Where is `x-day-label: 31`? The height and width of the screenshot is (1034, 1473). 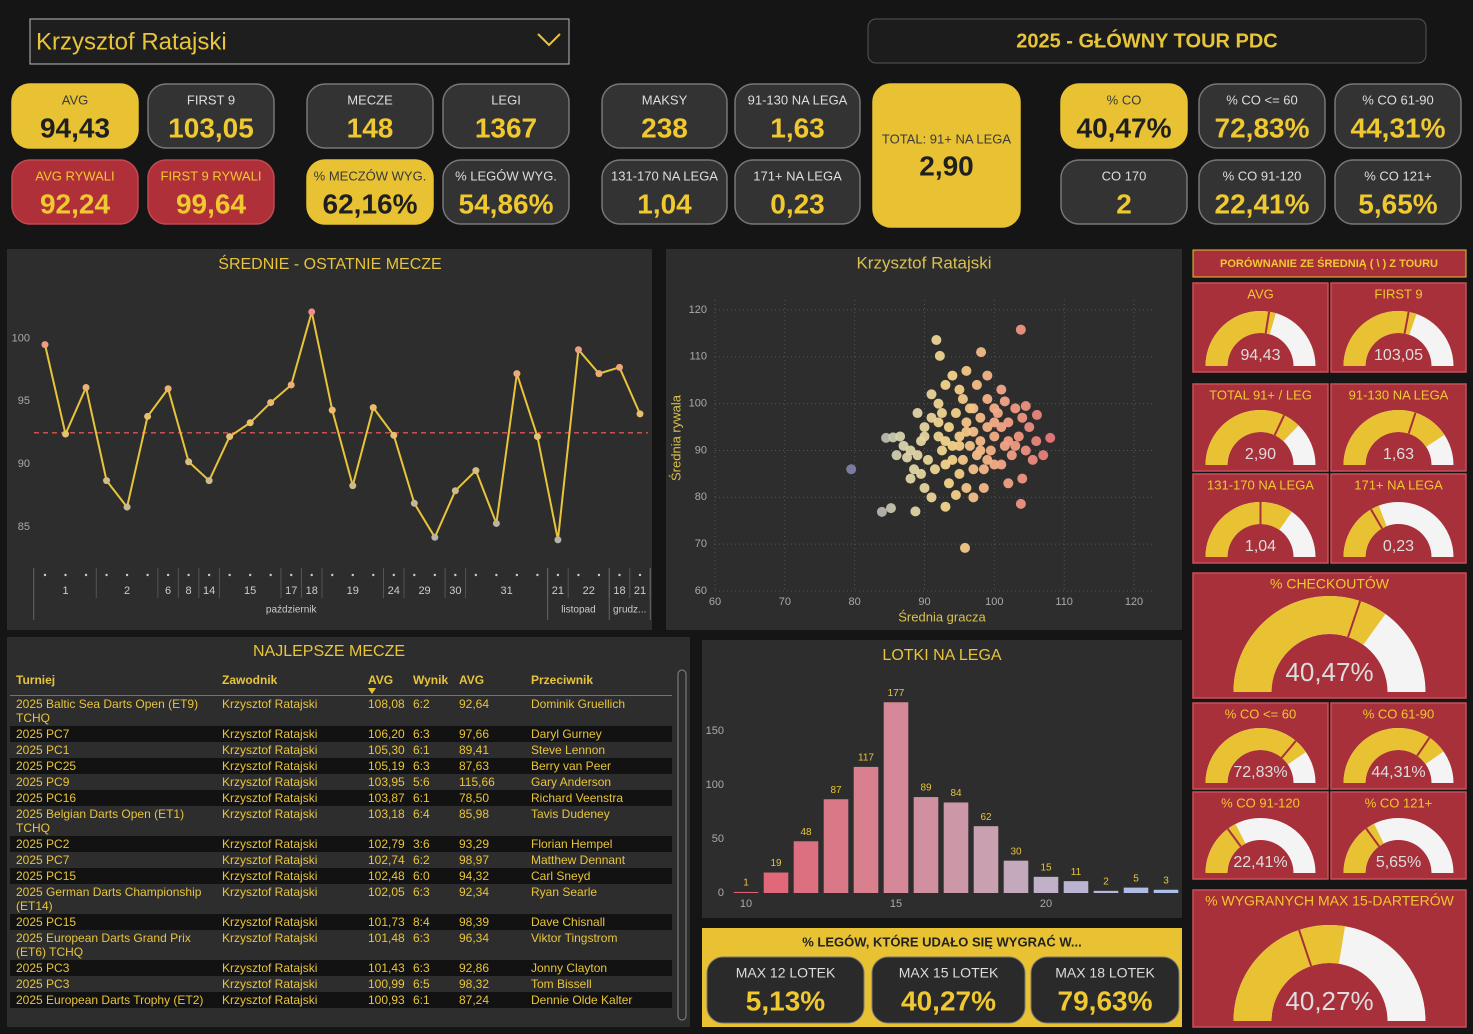
x-day-label: 31 is located at coordinates (507, 591).